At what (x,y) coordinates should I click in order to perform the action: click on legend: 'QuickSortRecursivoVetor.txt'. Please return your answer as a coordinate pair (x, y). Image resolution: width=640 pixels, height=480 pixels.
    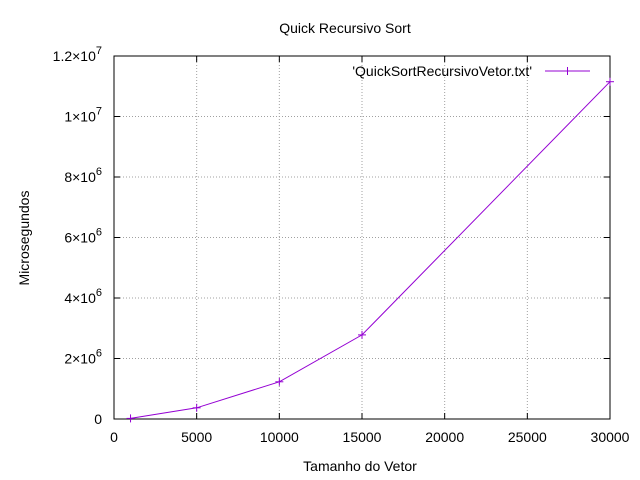
    Looking at the image, I should click on (471, 71).